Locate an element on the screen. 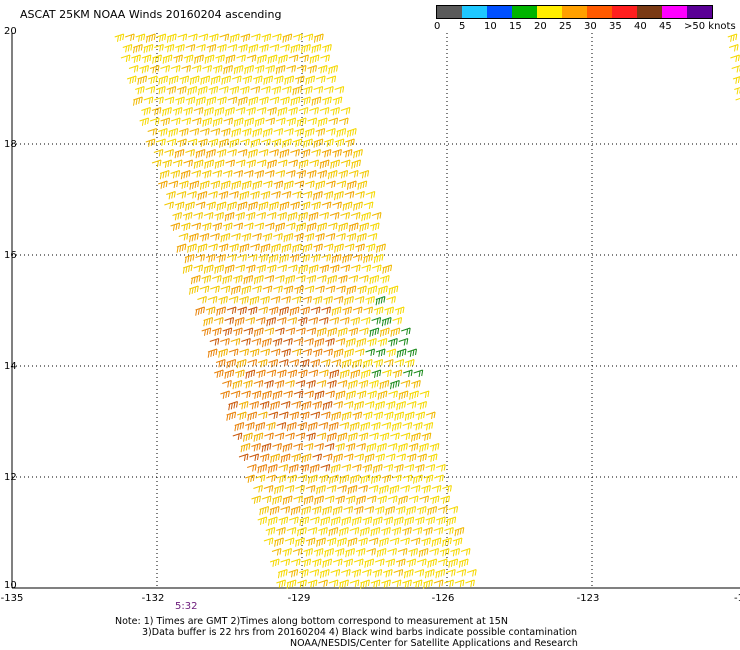  lat-label-20: 20 is located at coordinates (10, 31).